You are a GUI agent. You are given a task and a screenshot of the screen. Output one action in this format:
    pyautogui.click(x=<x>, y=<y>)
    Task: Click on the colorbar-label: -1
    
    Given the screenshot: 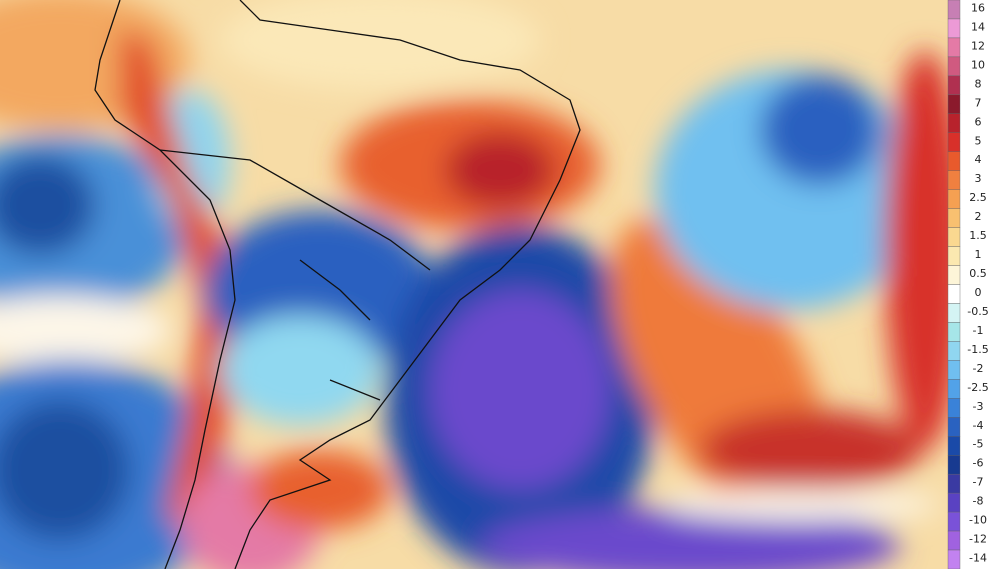 What is the action you would take?
    pyautogui.click(x=978, y=330)
    